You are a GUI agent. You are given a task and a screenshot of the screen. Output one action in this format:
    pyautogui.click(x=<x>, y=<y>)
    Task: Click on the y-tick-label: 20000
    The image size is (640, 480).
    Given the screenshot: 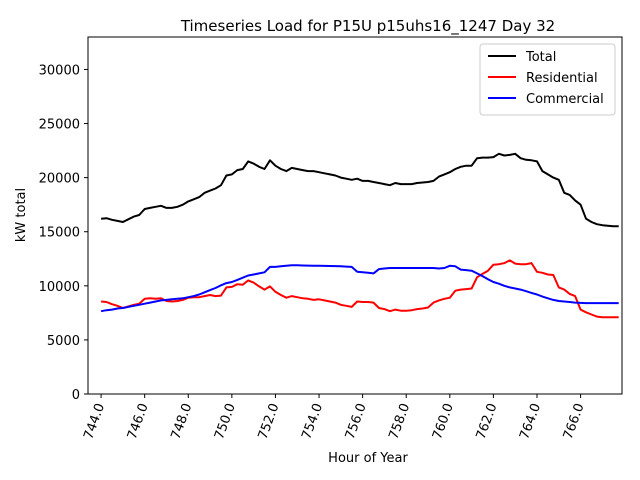 What is the action you would take?
    pyautogui.click(x=59, y=179)
    